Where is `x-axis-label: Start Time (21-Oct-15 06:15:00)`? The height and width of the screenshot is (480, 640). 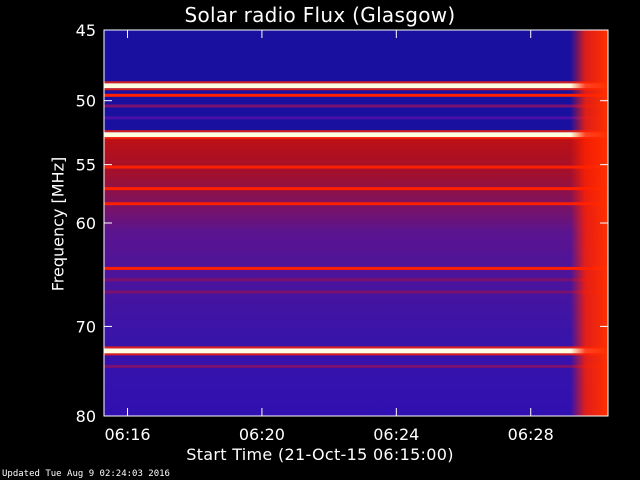 x-axis-label: Start Time (21-Oct-15 06:15:00) is located at coordinates (320, 454).